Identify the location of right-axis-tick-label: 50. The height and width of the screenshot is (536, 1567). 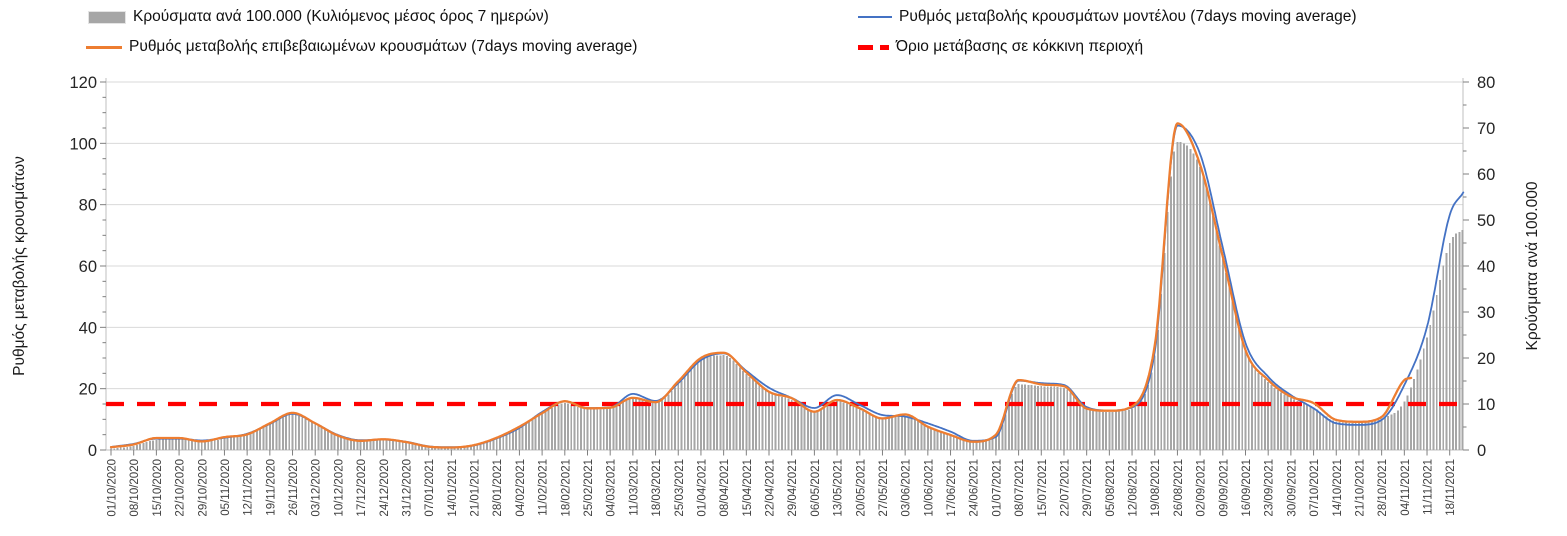
(1486, 221).